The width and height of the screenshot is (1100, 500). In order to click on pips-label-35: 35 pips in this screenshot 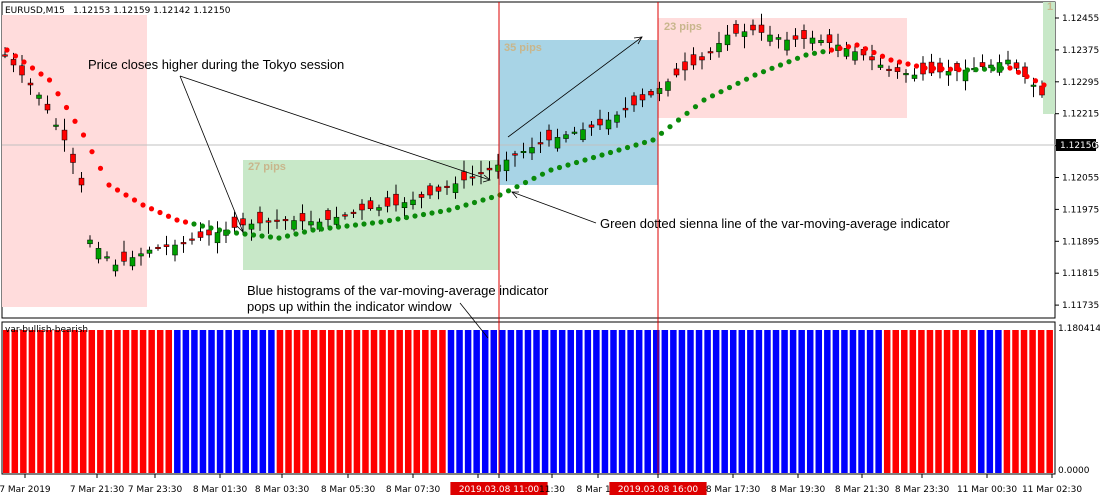, I will do `click(523, 48)`.